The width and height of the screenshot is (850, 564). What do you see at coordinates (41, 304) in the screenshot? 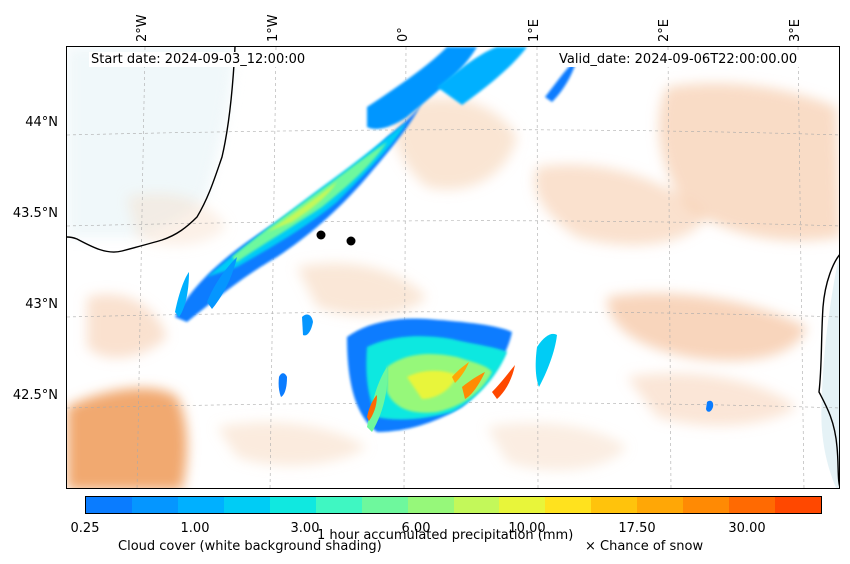
I see `lat-label-43: 43°N` at bounding box center [41, 304].